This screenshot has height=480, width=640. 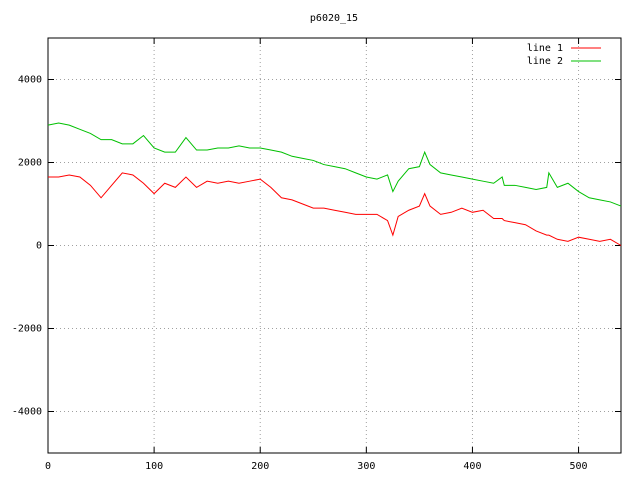 I want to click on x-tick-label: 200, so click(x=260, y=466).